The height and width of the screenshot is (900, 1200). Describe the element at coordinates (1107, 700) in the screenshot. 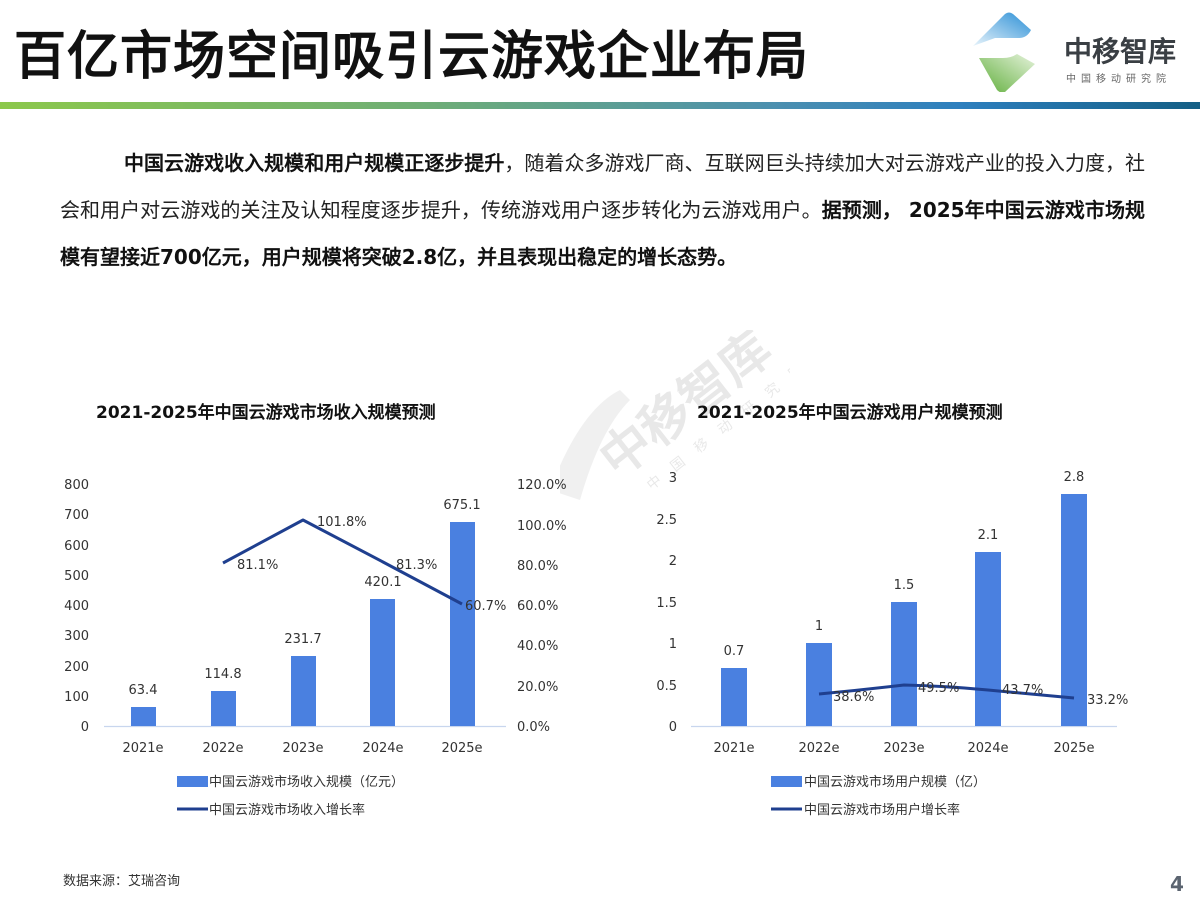

I see `svg-text: 33.2%` at that location.